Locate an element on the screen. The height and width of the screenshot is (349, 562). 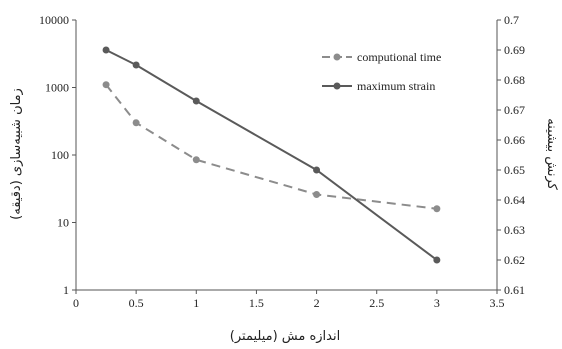
y-left-axis-title: زمان شبیه‌سازی (دقیقه) is located at coordinates (16, 154).